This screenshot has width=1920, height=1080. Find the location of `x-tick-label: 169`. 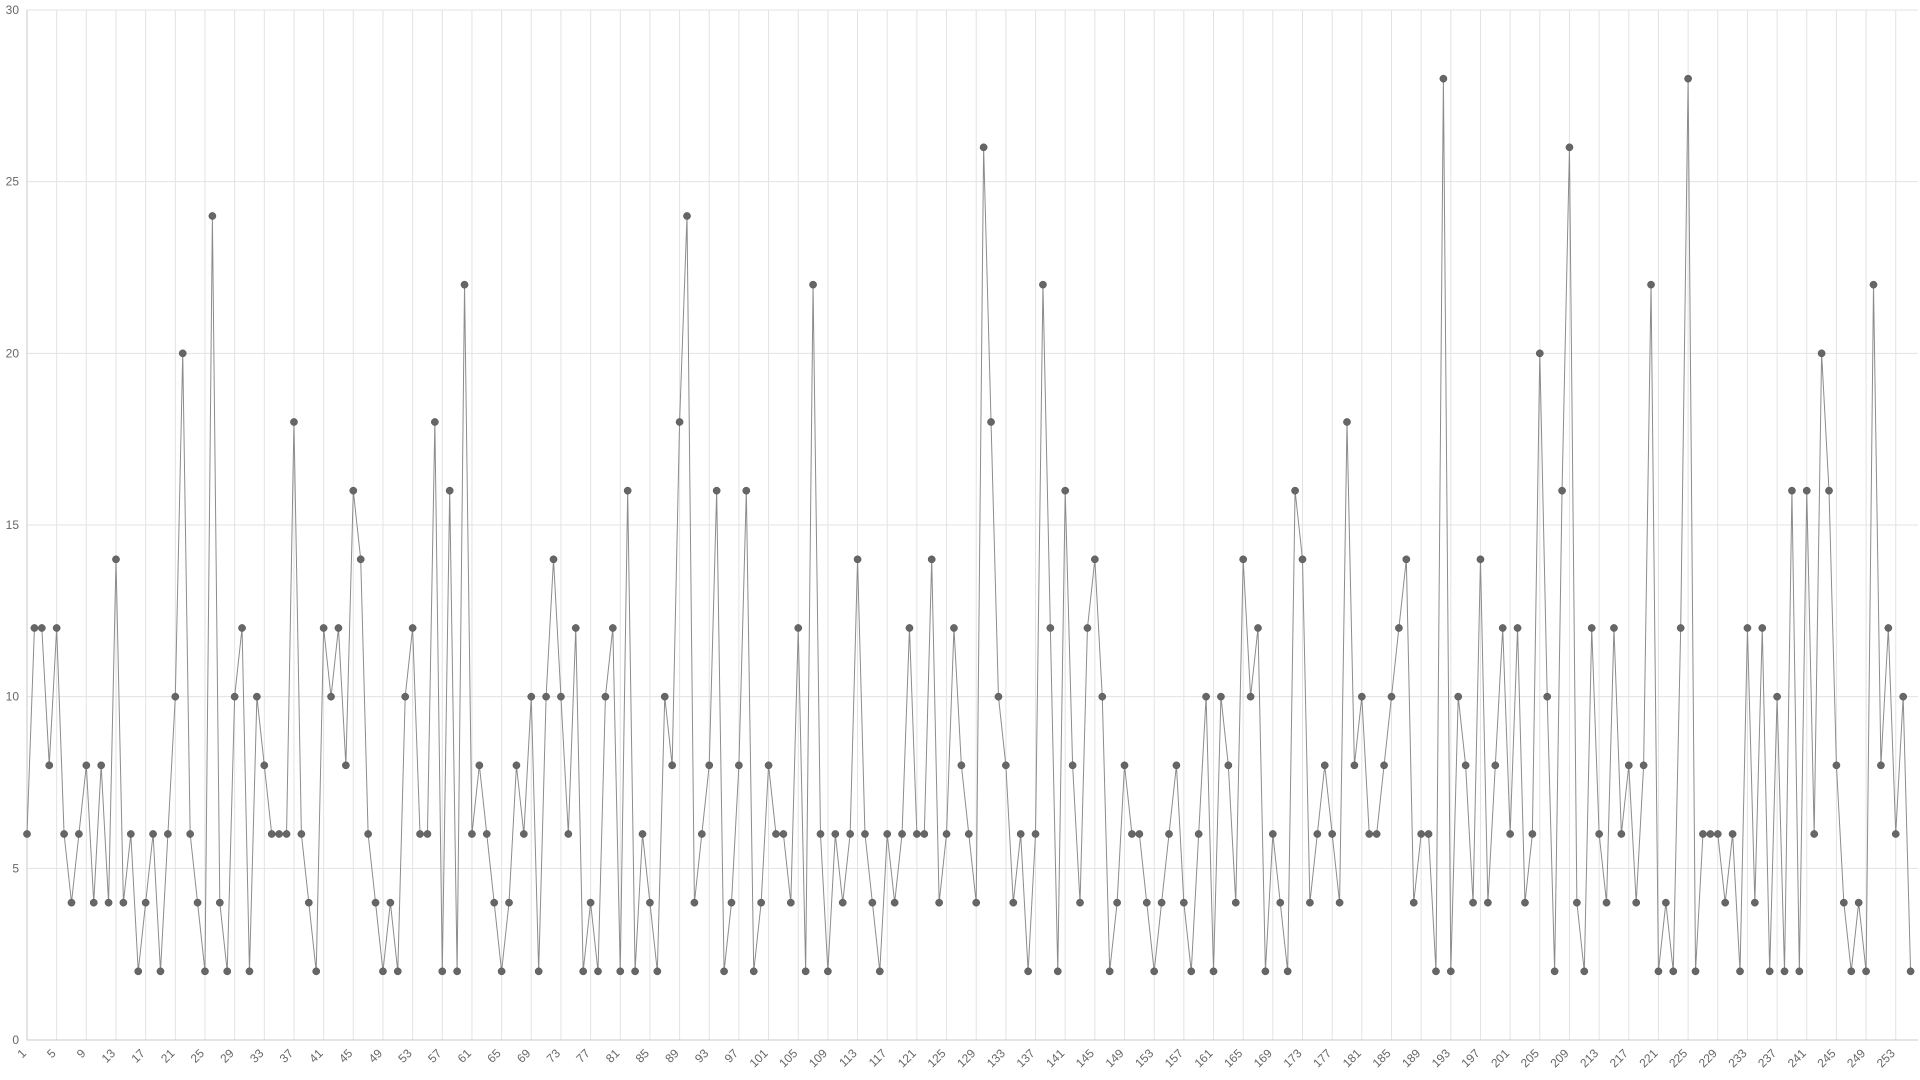

x-tick-label: 169 is located at coordinates (1263, 1058).